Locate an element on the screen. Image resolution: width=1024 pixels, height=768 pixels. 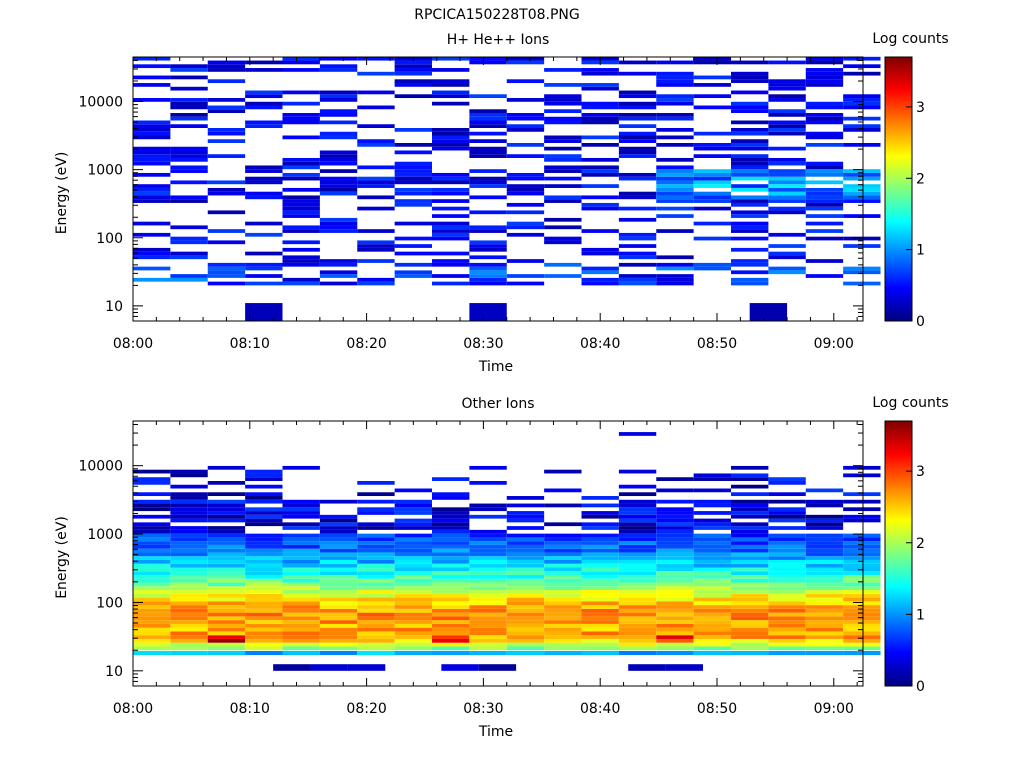
colorbar-tick-label: 2 is located at coordinates (920, 544).